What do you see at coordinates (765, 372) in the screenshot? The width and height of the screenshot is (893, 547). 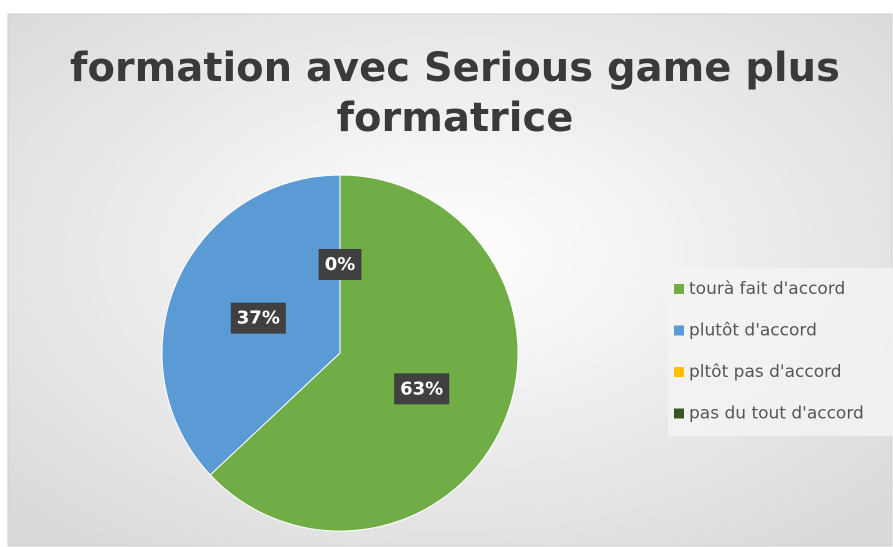 I see `legend-label: pltôt pas d'accord` at bounding box center [765, 372].